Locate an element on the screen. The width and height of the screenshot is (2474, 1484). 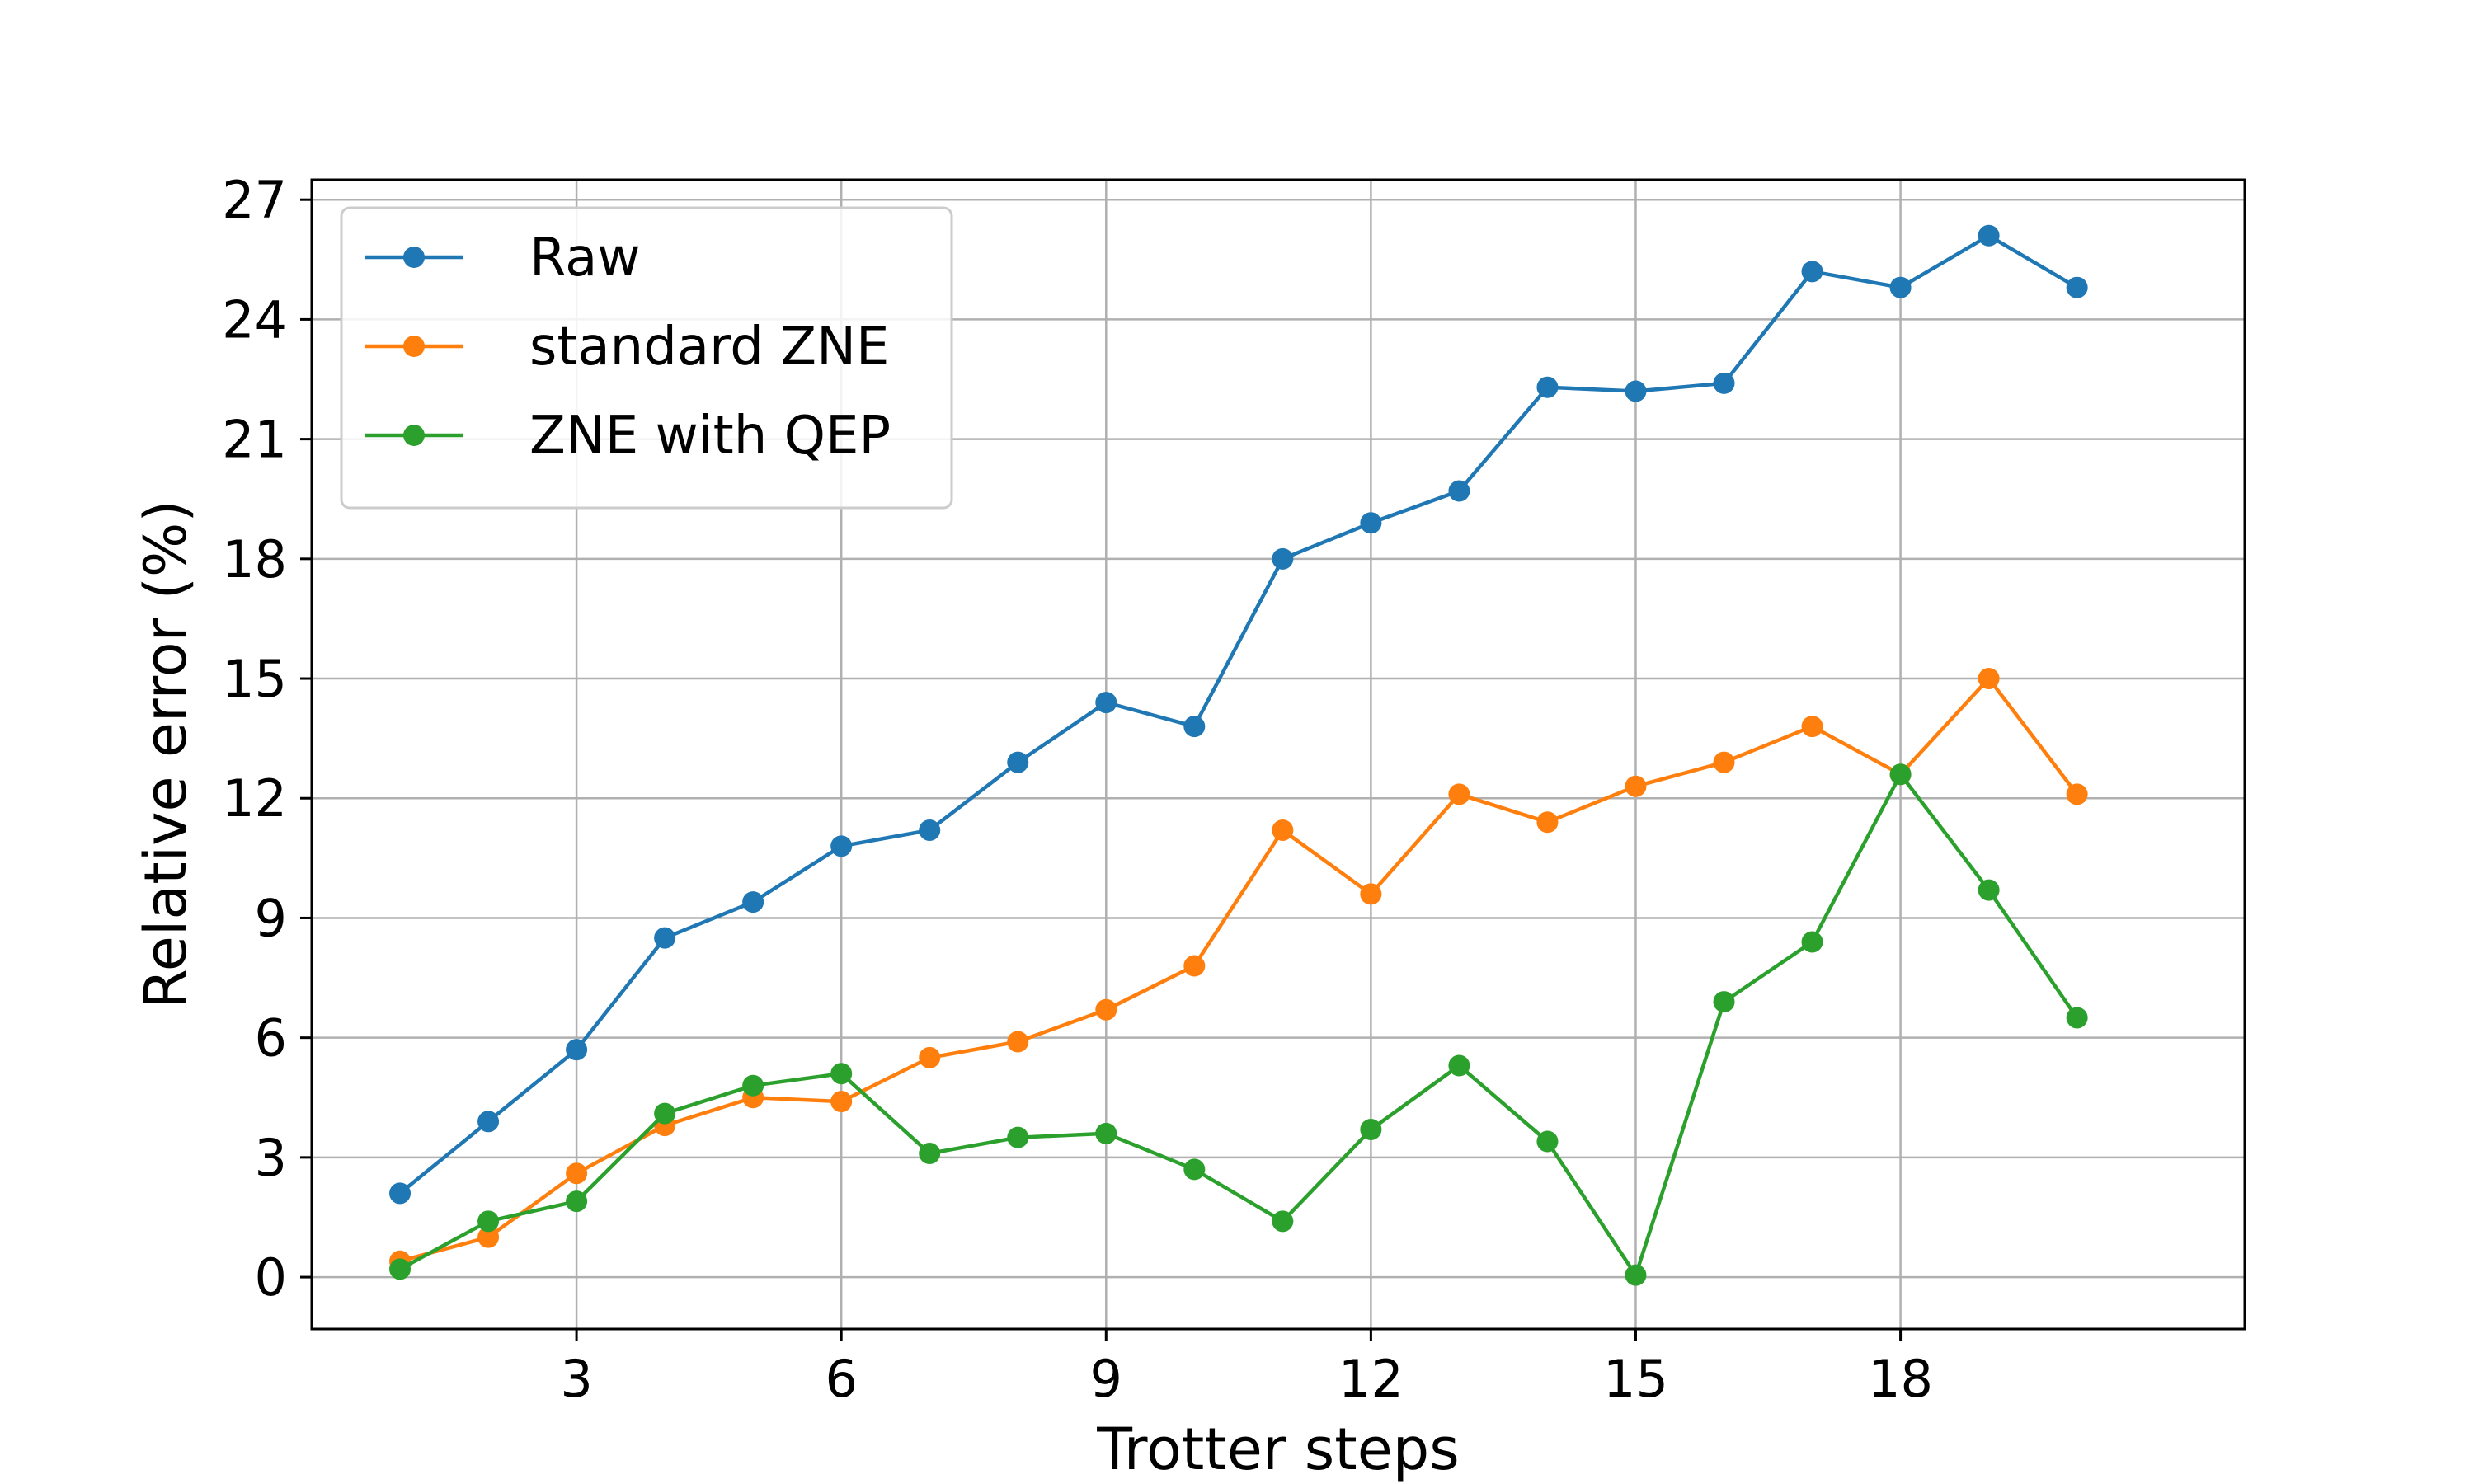
y-tick-label: 27 is located at coordinates (254, 200).